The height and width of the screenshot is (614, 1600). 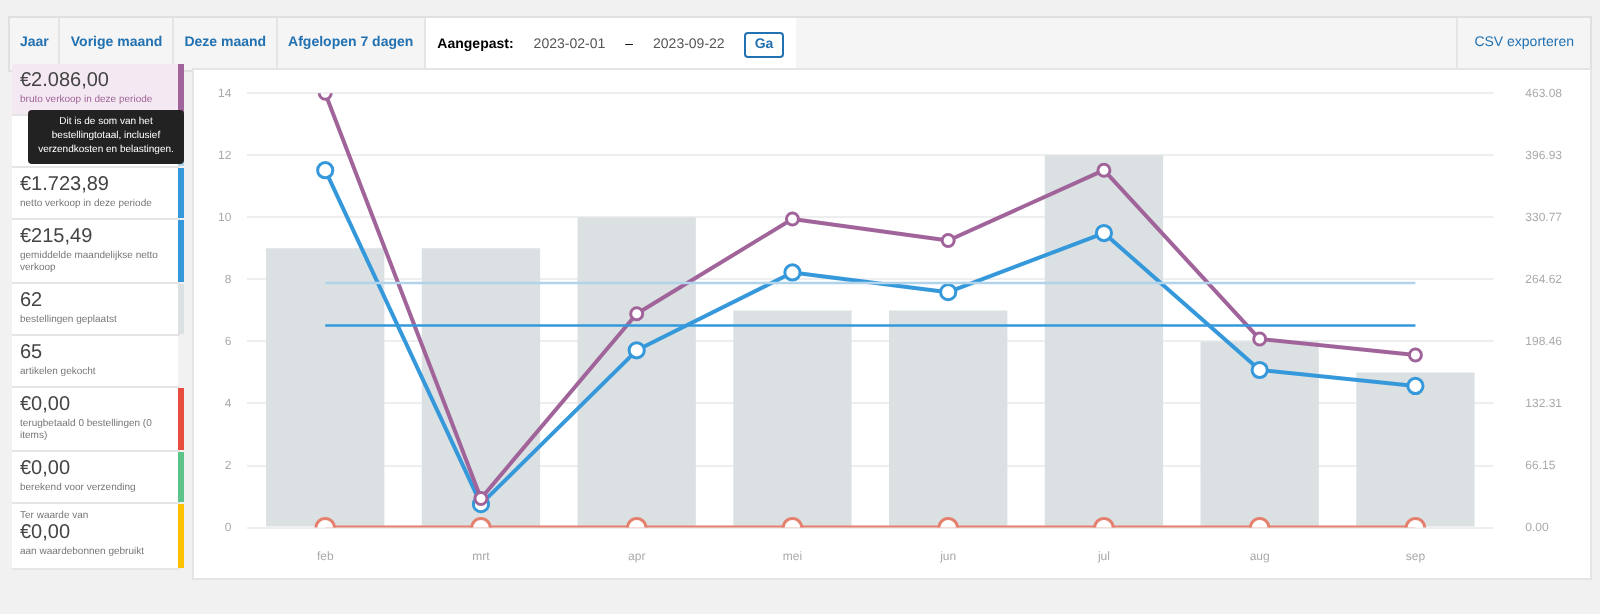 What do you see at coordinates (32, 354) in the screenshot?
I see `text: 65` at bounding box center [32, 354].